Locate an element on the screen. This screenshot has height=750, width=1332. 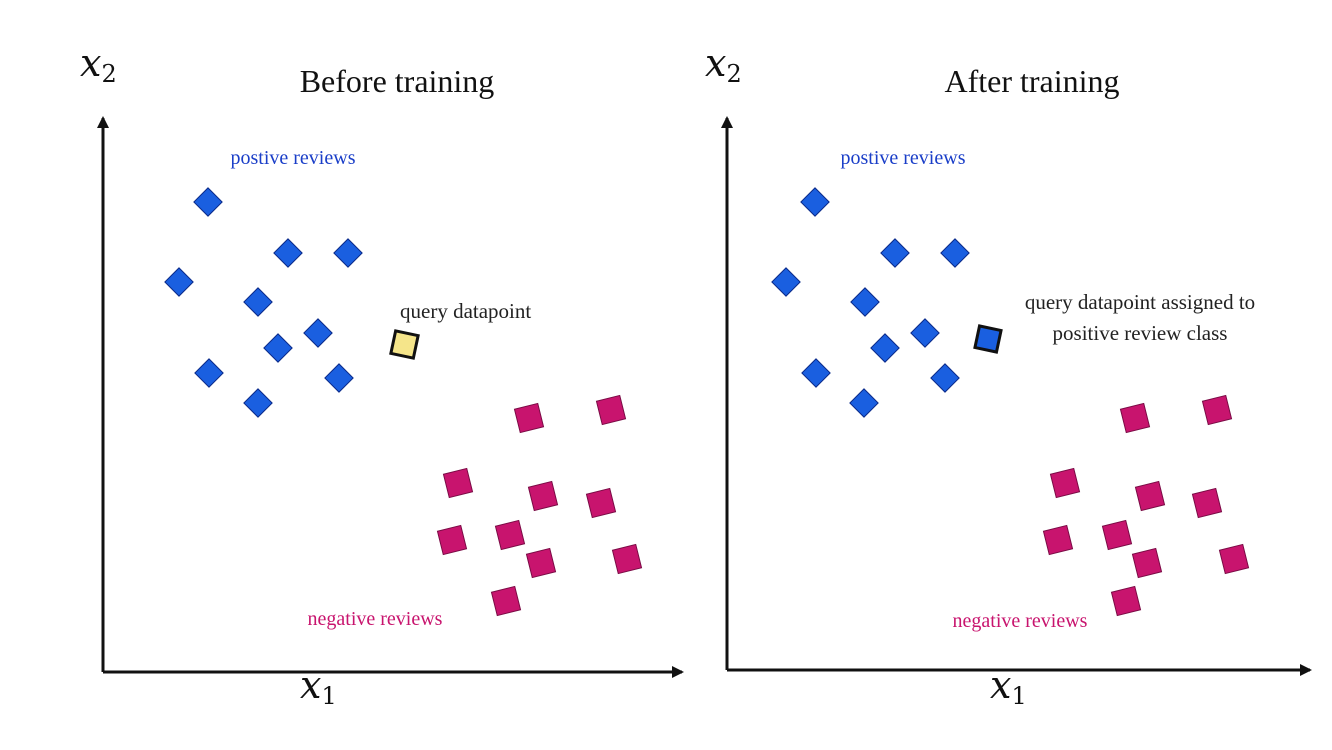
query-note-line-1: query datapoint assigned to is located at coordinates (1140, 302).